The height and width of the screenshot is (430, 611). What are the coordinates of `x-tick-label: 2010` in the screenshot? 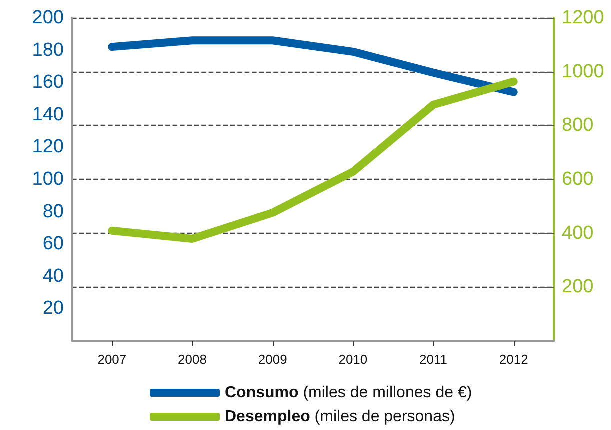 It's located at (353, 359).